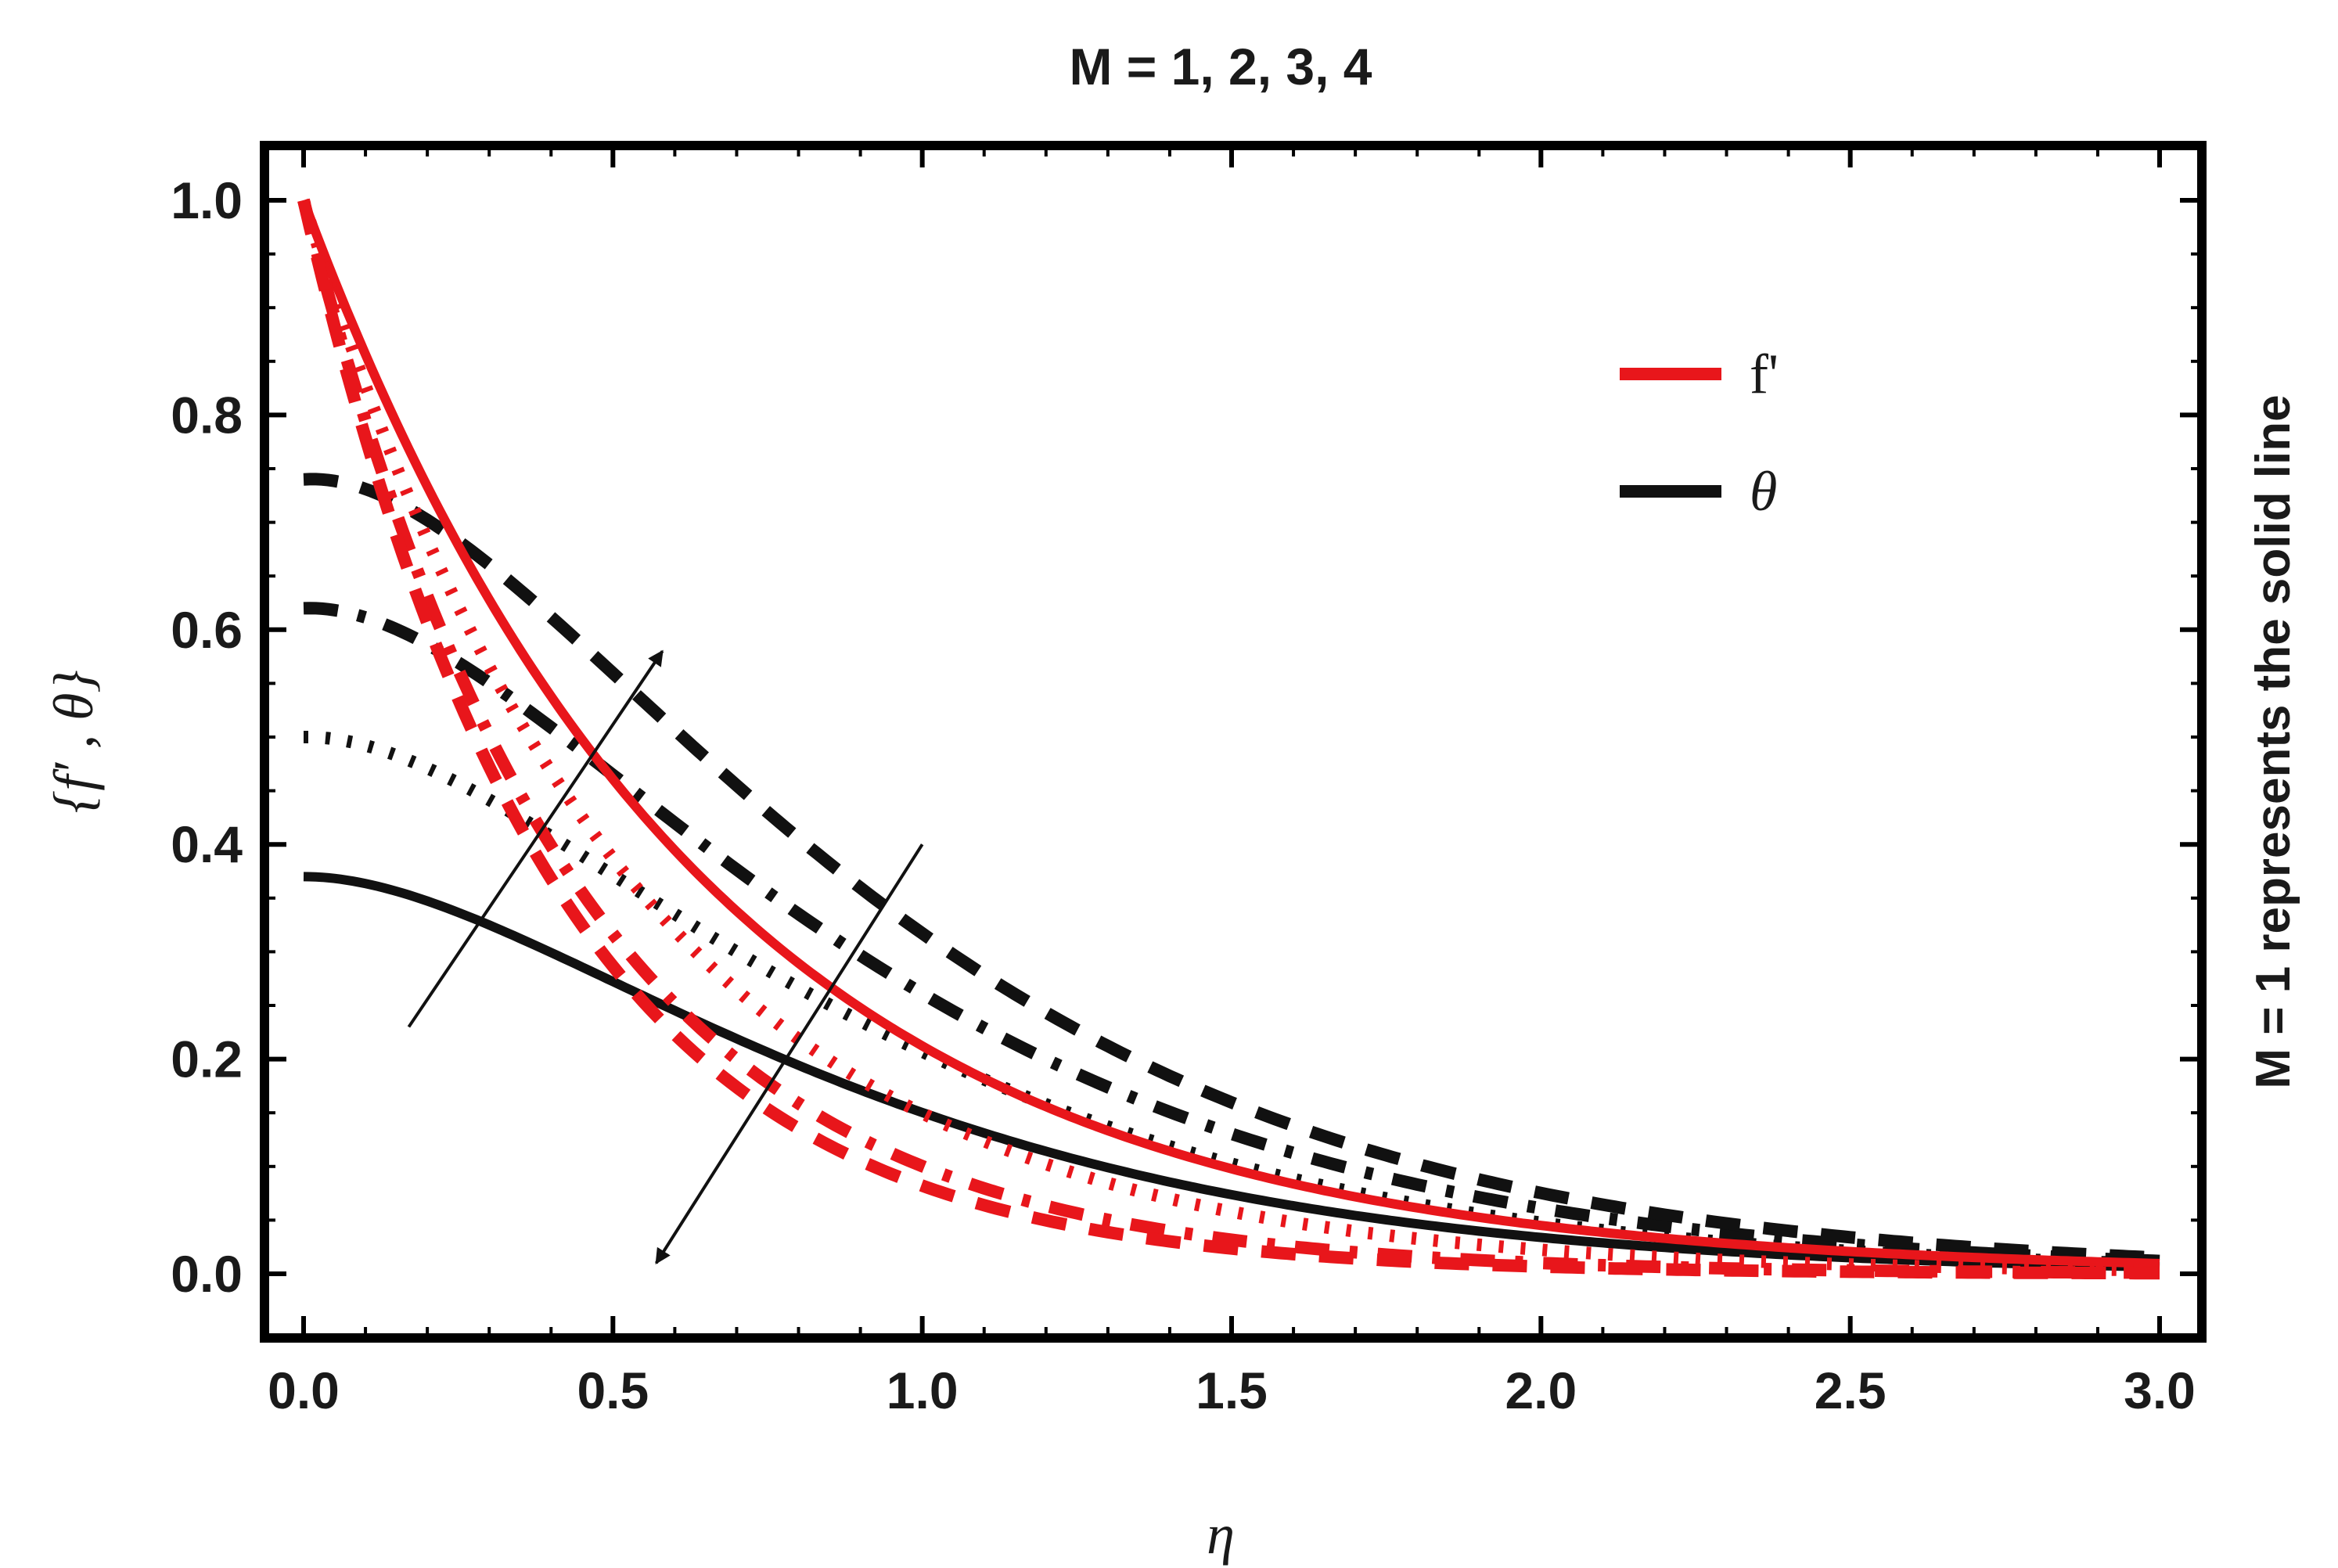  I want to click on chart-title: M = 1, 2, 3, 4, so click(1220, 66).